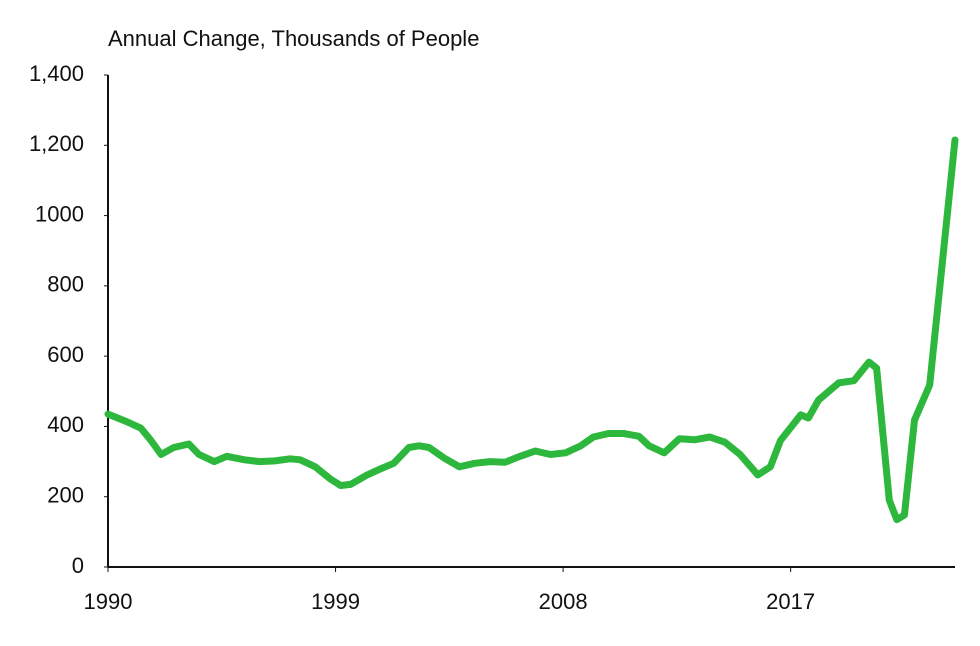  Describe the element at coordinates (78, 565) in the screenshot. I see `y-tick-label: 0` at that location.